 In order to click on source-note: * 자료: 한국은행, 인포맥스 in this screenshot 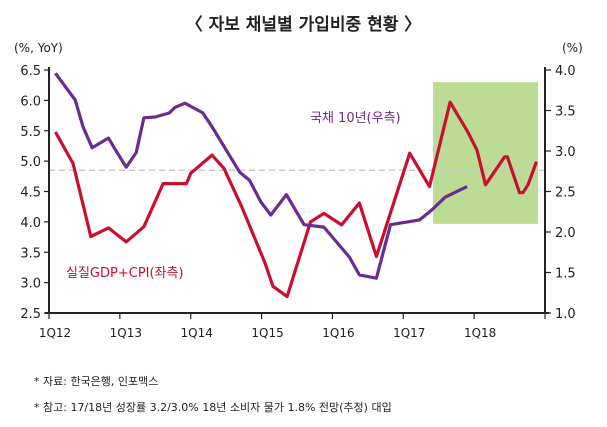, I will do `click(96, 381)`.